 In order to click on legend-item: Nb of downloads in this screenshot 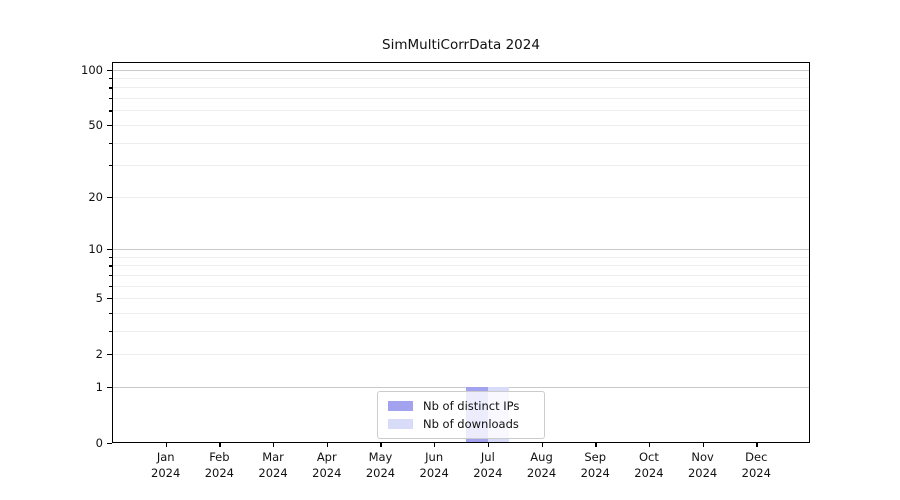, I will do `click(461, 424)`.